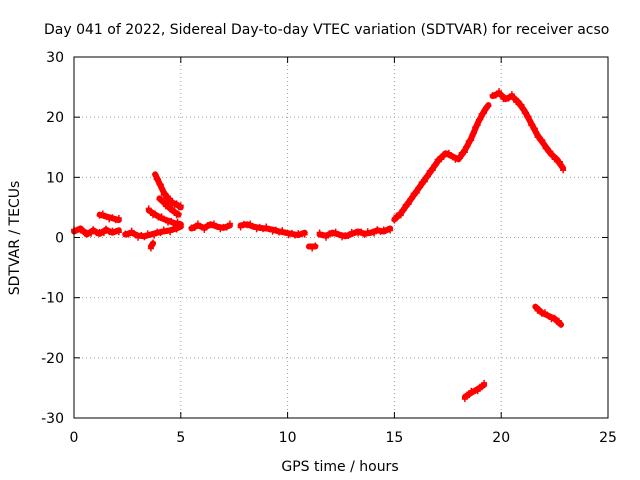 This screenshot has width=640, height=480. Describe the element at coordinates (394, 438) in the screenshot. I see `x-tick-label: 15` at that location.